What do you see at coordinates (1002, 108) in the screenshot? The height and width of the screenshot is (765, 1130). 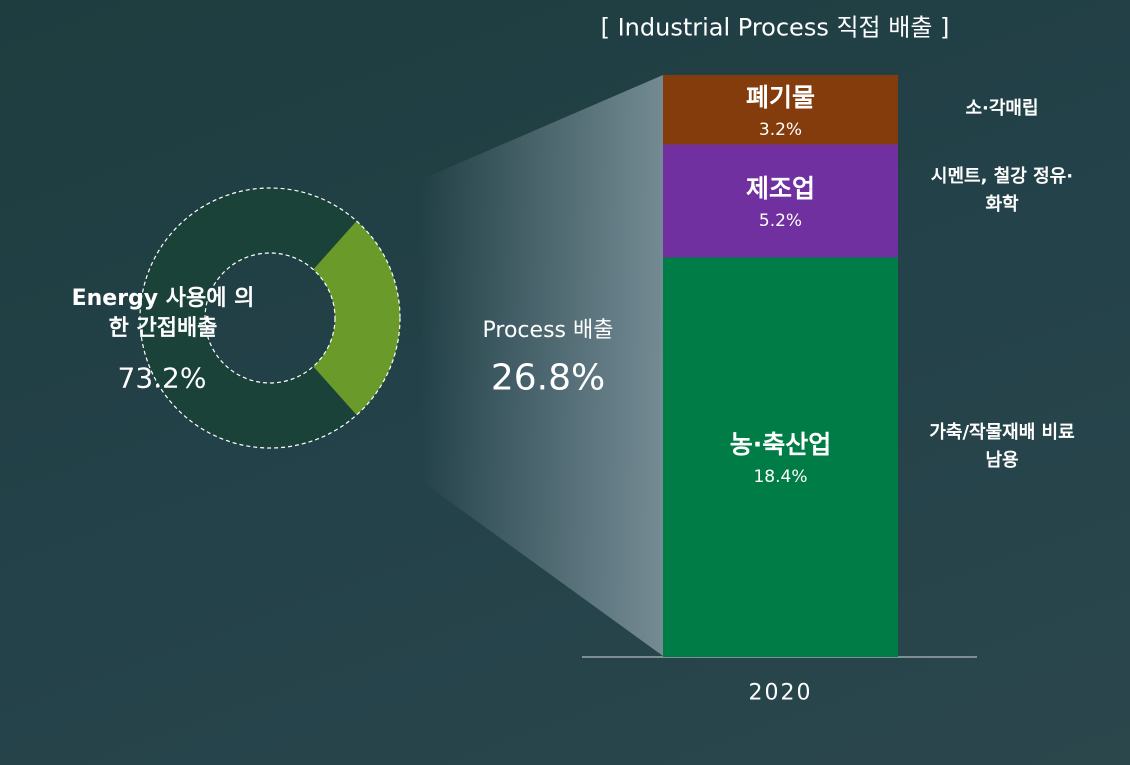 I see `segment-note: 소·각매립` at bounding box center [1002, 108].